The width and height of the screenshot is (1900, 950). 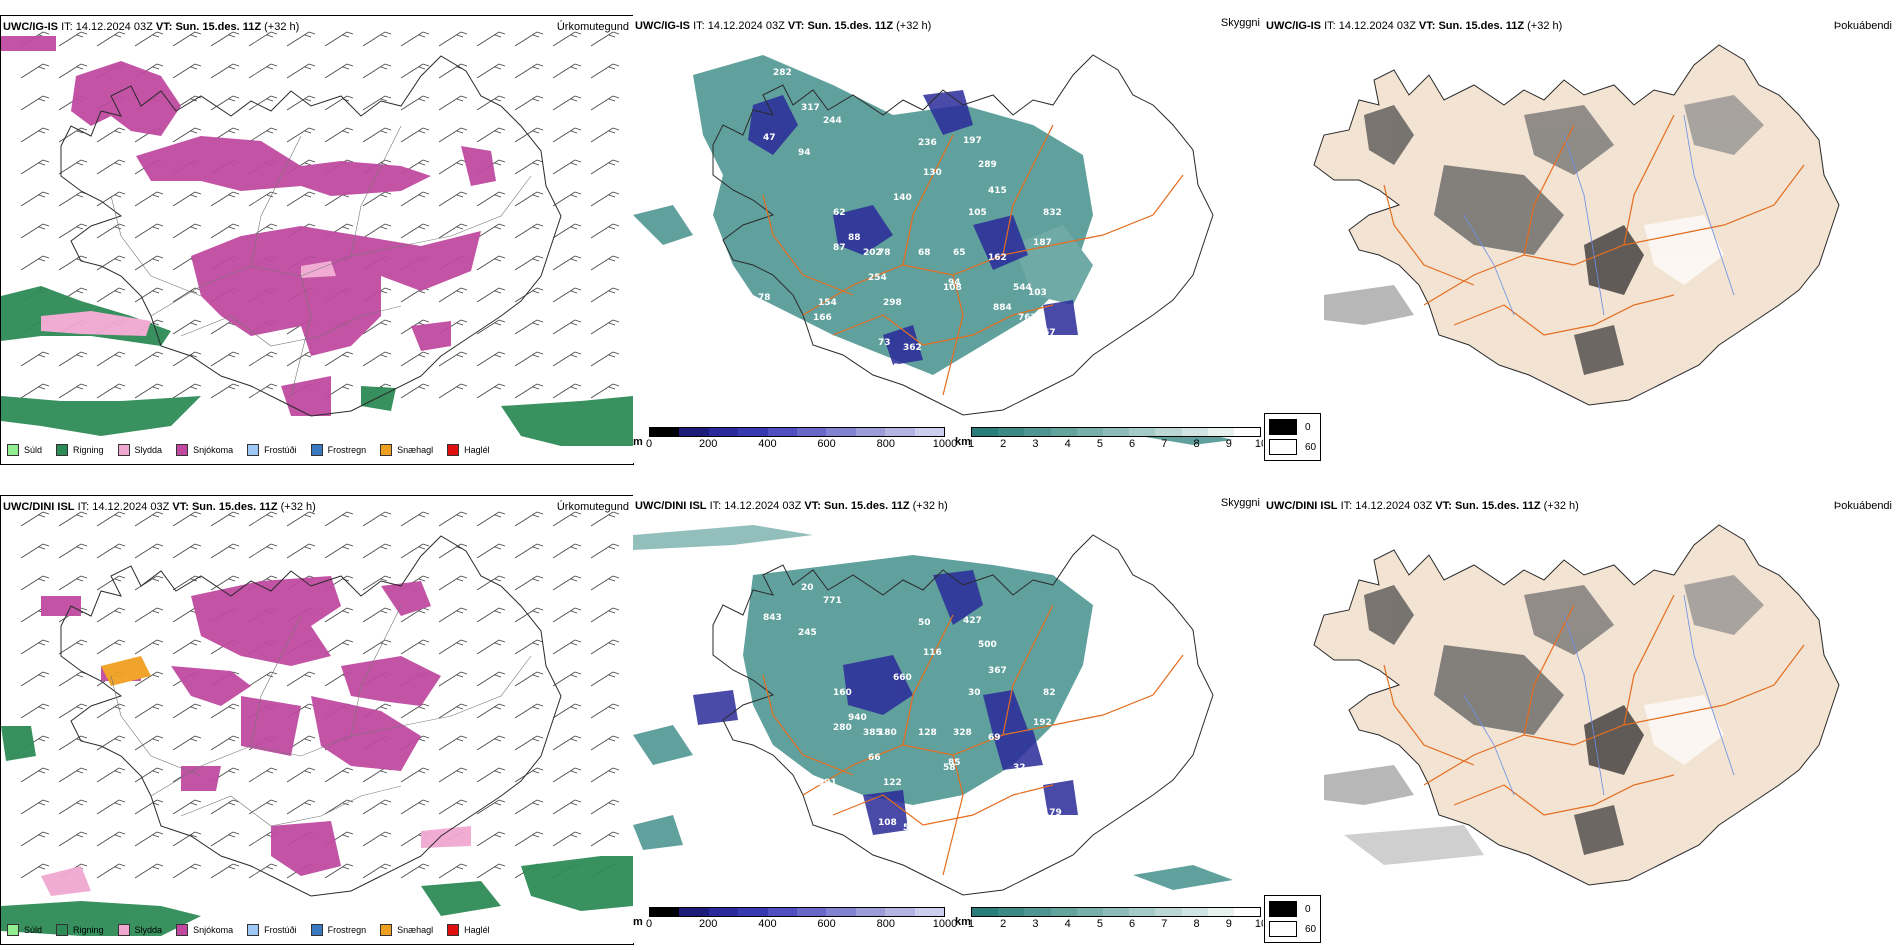 What do you see at coordinates (662, 26) in the screenshot?
I see `model-name: UWC/IG-IS` at bounding box center [662, 26].